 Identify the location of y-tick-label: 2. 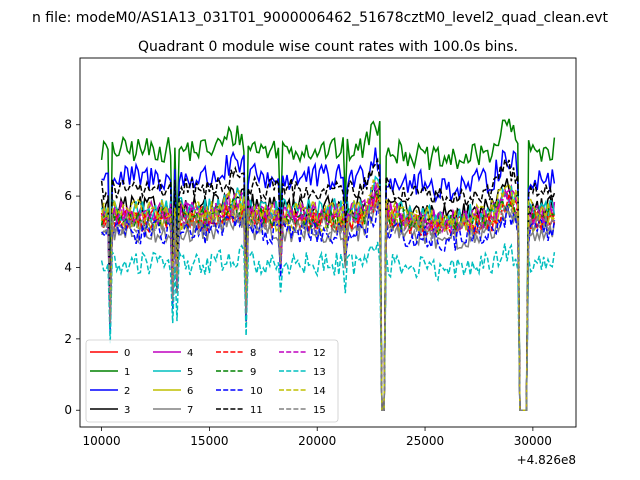
(68, 339).